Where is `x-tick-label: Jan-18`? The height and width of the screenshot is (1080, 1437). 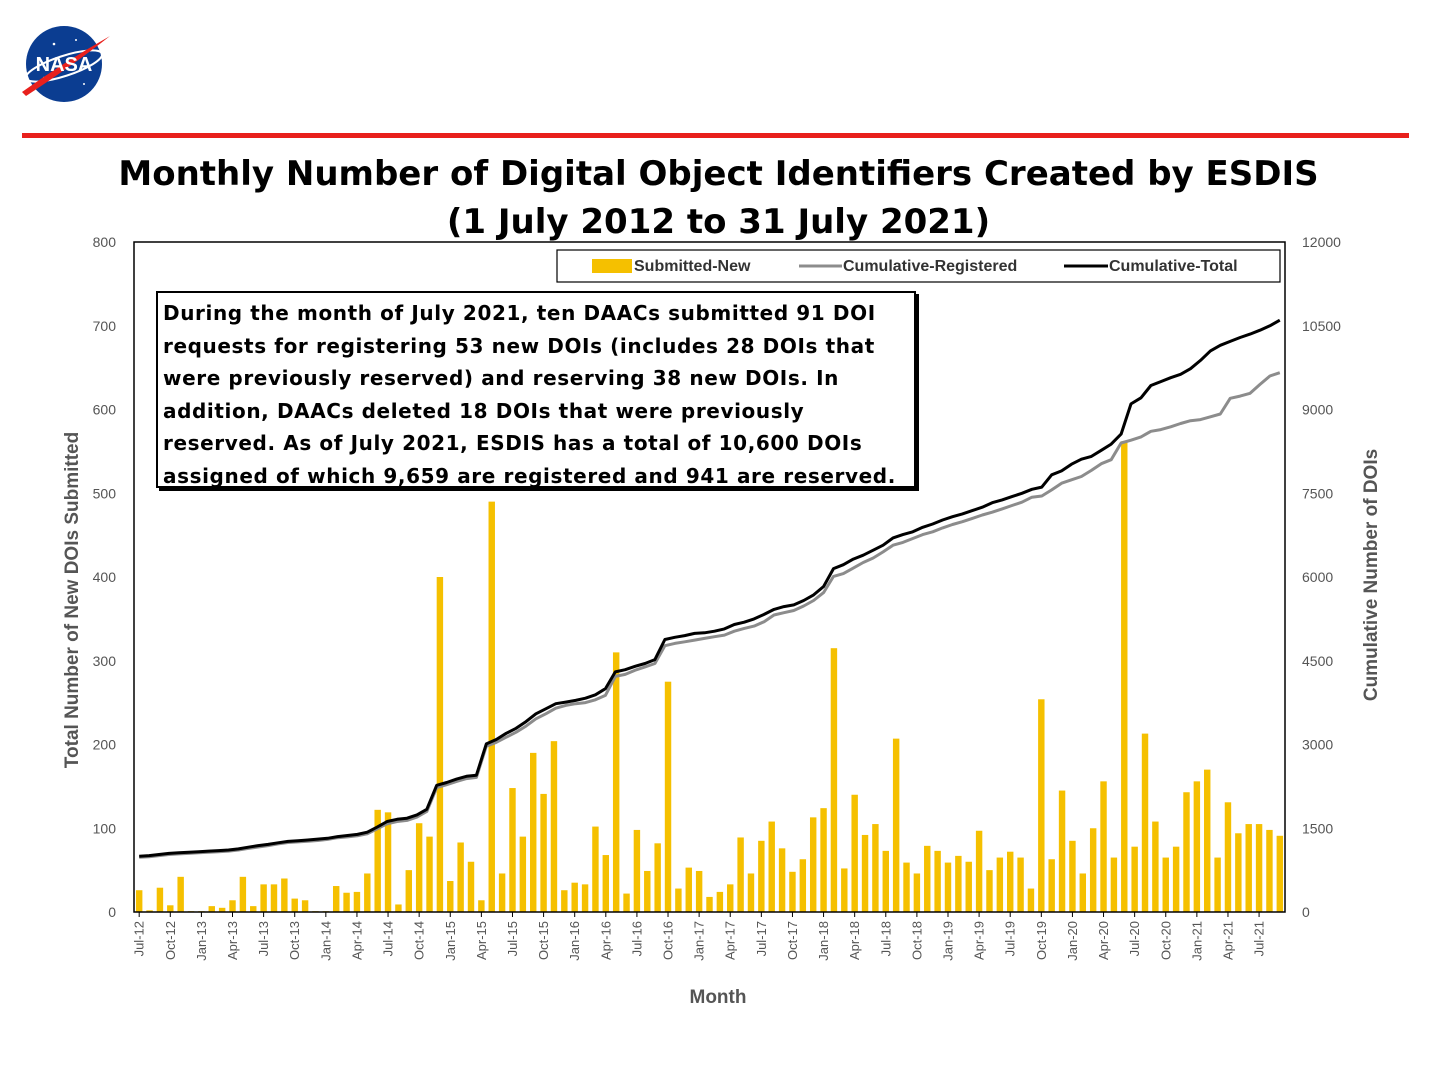 x-tick-label: Jan-18 is located at coordinates (823, 941).